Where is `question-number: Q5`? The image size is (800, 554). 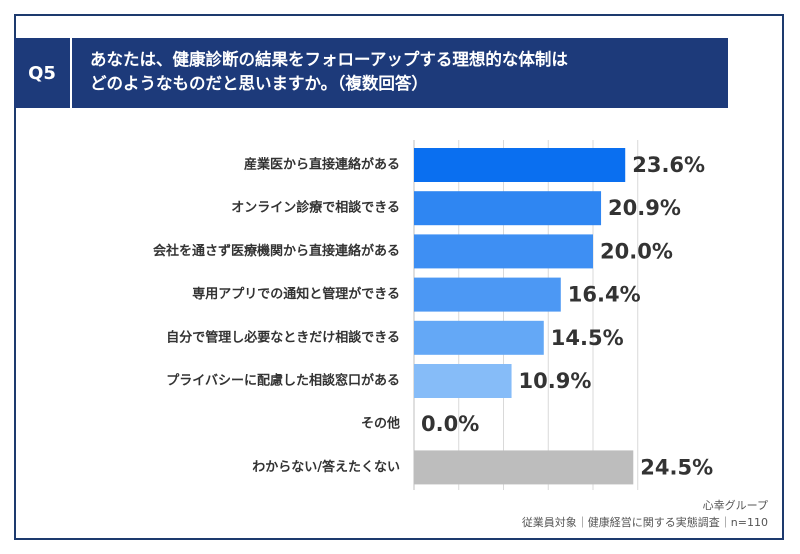
question-number: Q5 is located at coordinates (42, 73).